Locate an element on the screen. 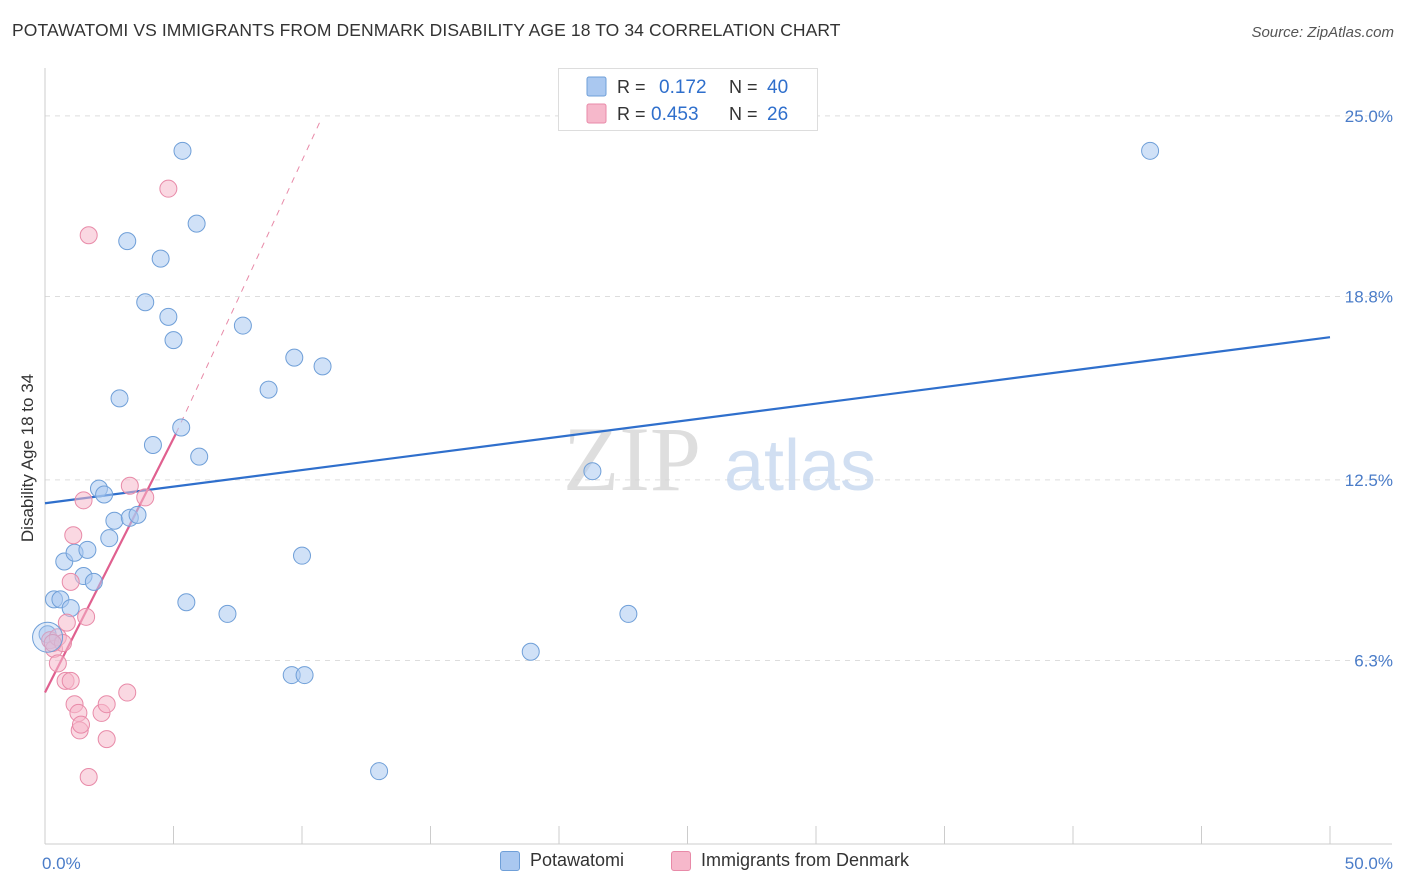  source-credit: Source: ZipAtlas.com is located at coordinates (1322, 32).